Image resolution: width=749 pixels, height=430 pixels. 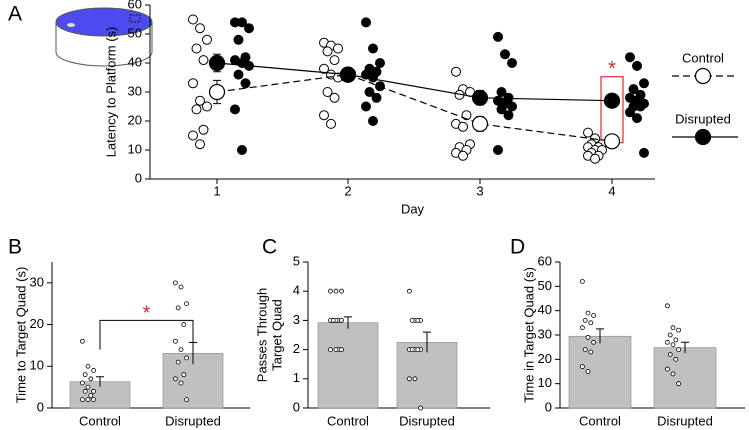 What do you see at coordinates (138, 177) in the screenshot?
I see `y-tick-label: 0` at bounding box center [138, 177].